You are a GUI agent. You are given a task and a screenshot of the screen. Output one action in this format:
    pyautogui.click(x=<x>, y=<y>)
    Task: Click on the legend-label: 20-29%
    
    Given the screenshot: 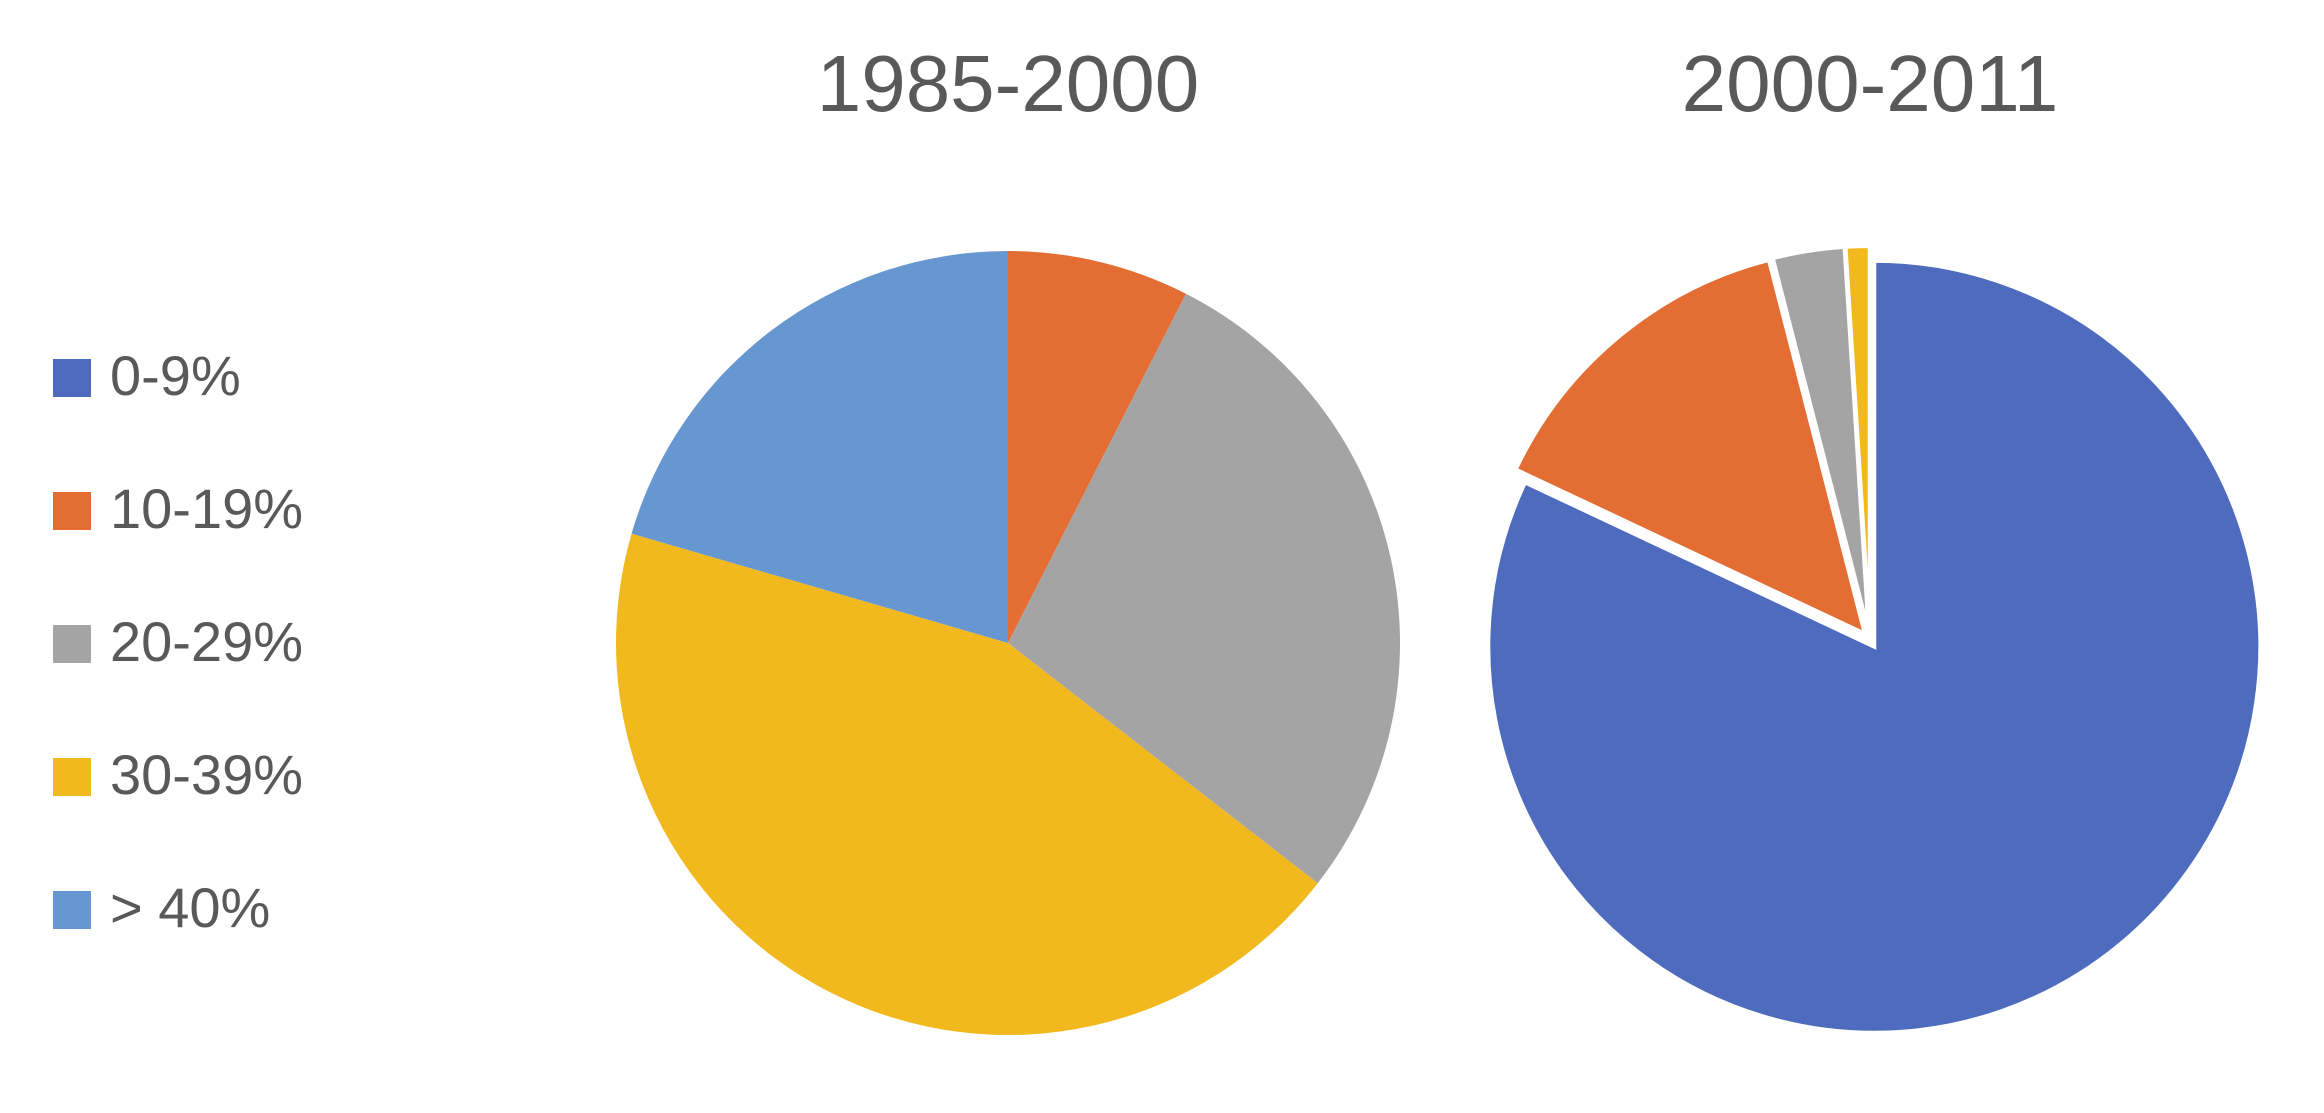 What is the action you would take?
    pyautogui.click(x=206, y=641)
    